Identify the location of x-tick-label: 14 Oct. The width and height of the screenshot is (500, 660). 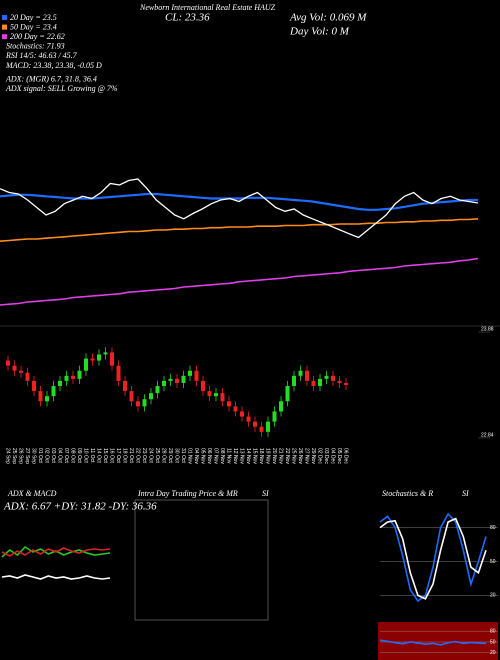
(99, 455).